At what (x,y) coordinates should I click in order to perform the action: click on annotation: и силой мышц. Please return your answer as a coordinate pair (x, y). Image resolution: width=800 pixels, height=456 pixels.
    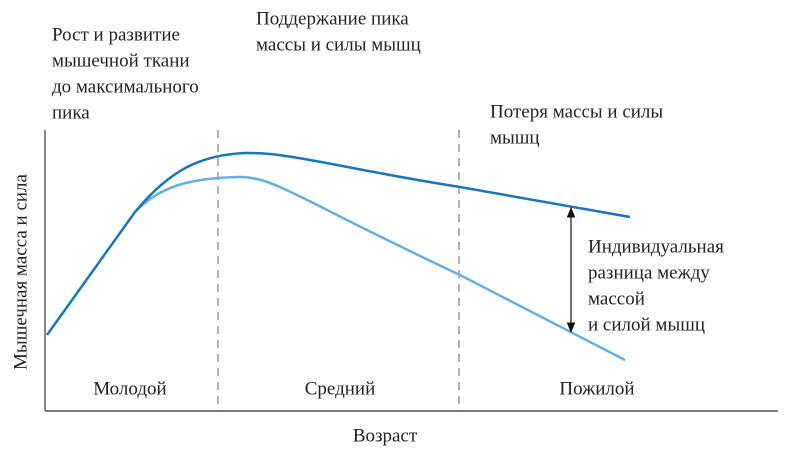
    Looking at the image, I should click on (646, 324).